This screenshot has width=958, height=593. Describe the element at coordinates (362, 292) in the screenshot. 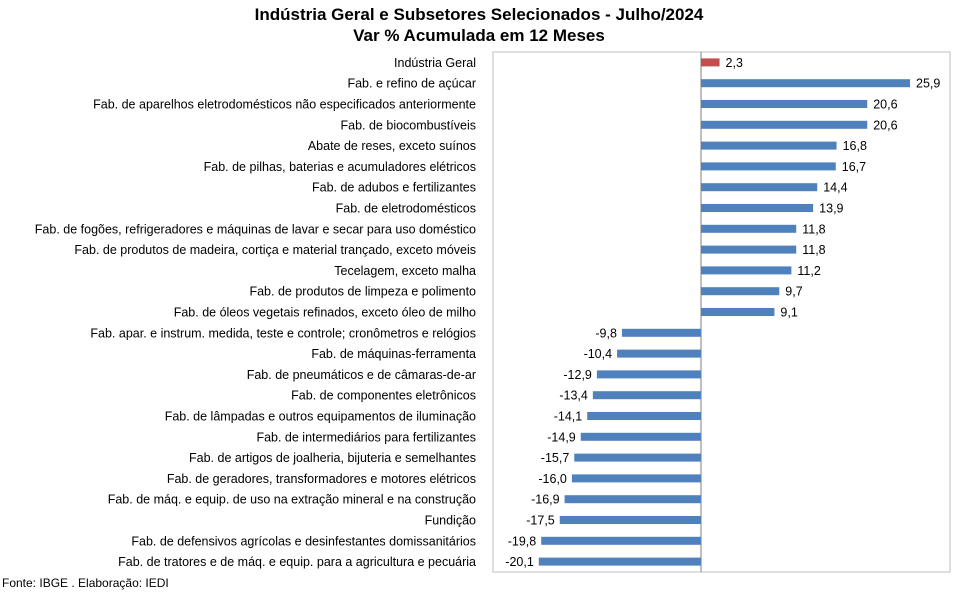

I see `category-label-11: Fab. de produtos de limpeza e polimento` at that location.